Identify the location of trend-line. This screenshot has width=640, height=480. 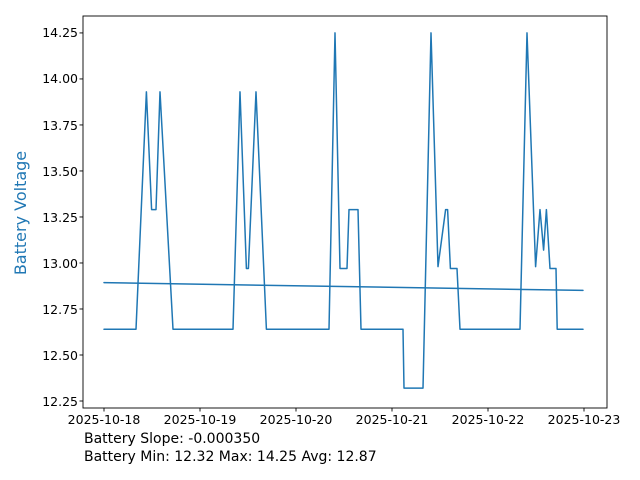
(343, 286).